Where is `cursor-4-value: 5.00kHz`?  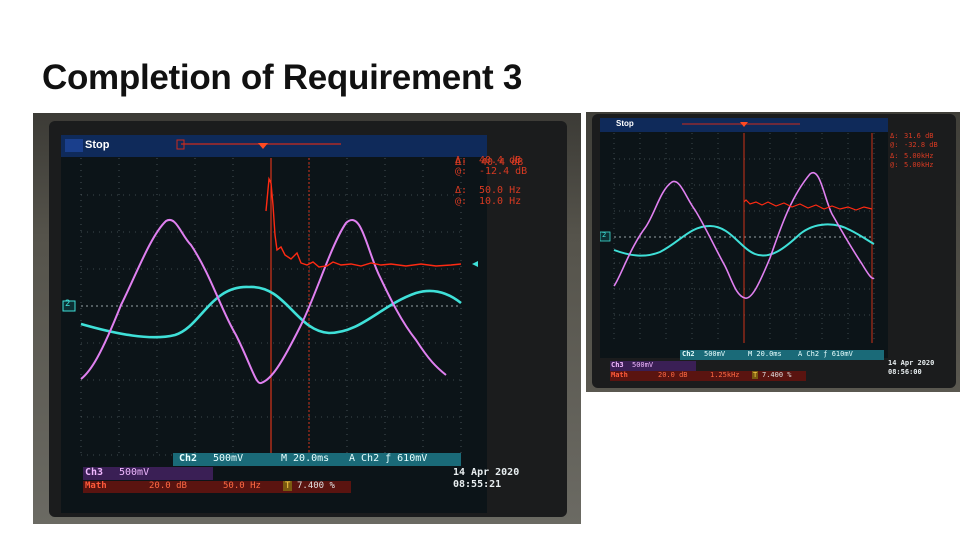
cursor-4-value: 5.00kHz is located at coordinates (919, 165).